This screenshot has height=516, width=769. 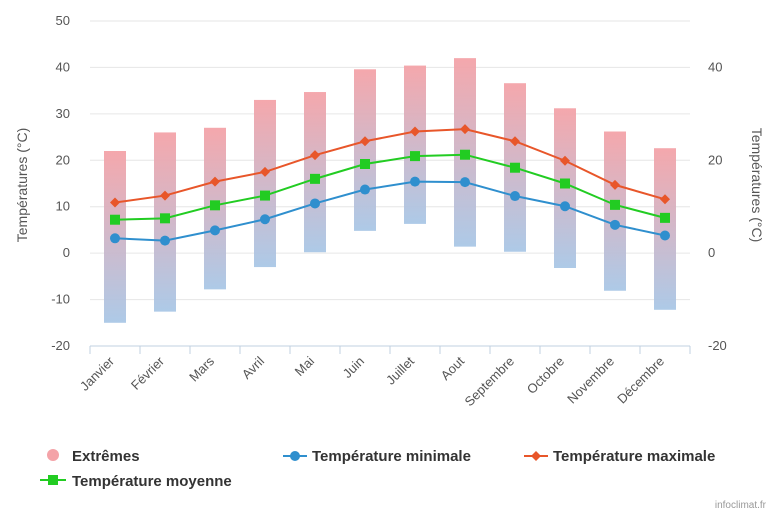 I want to click on legend-symbol-minimale, so click(x=295, y=456).